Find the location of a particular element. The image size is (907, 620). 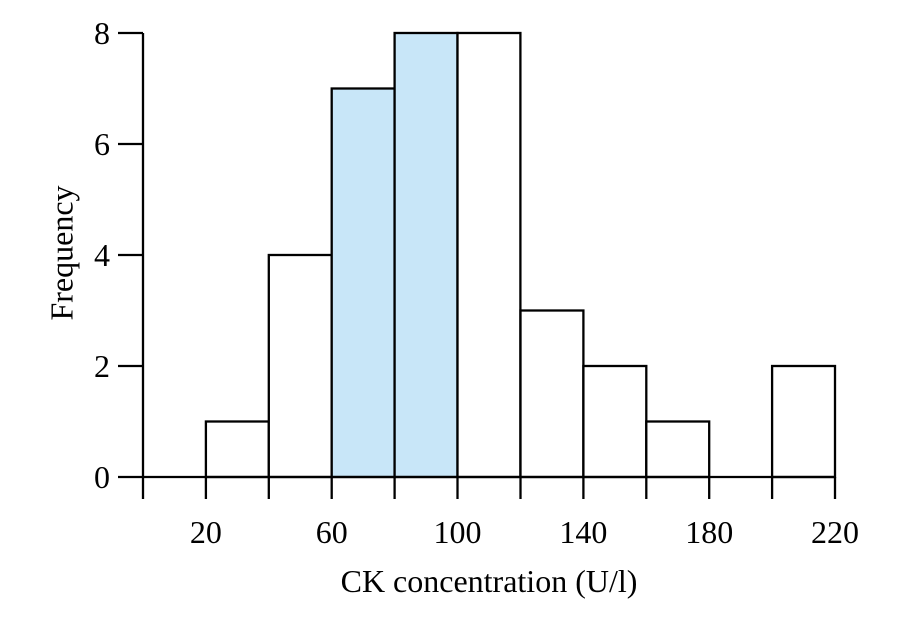

x-tick-label: 60 is located at coordinates (332, 532).